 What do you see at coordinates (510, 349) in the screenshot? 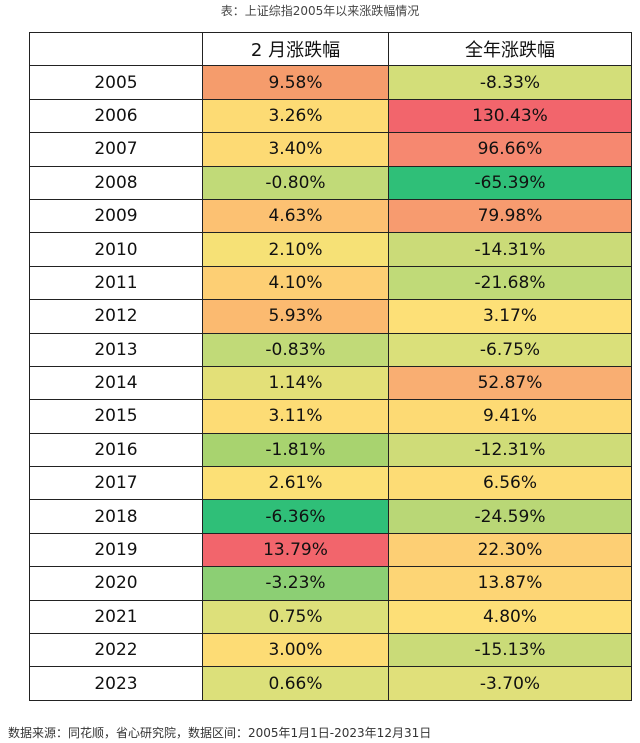
I see `annual-change-cell: -6.75%` at bounding box center [510, 349].